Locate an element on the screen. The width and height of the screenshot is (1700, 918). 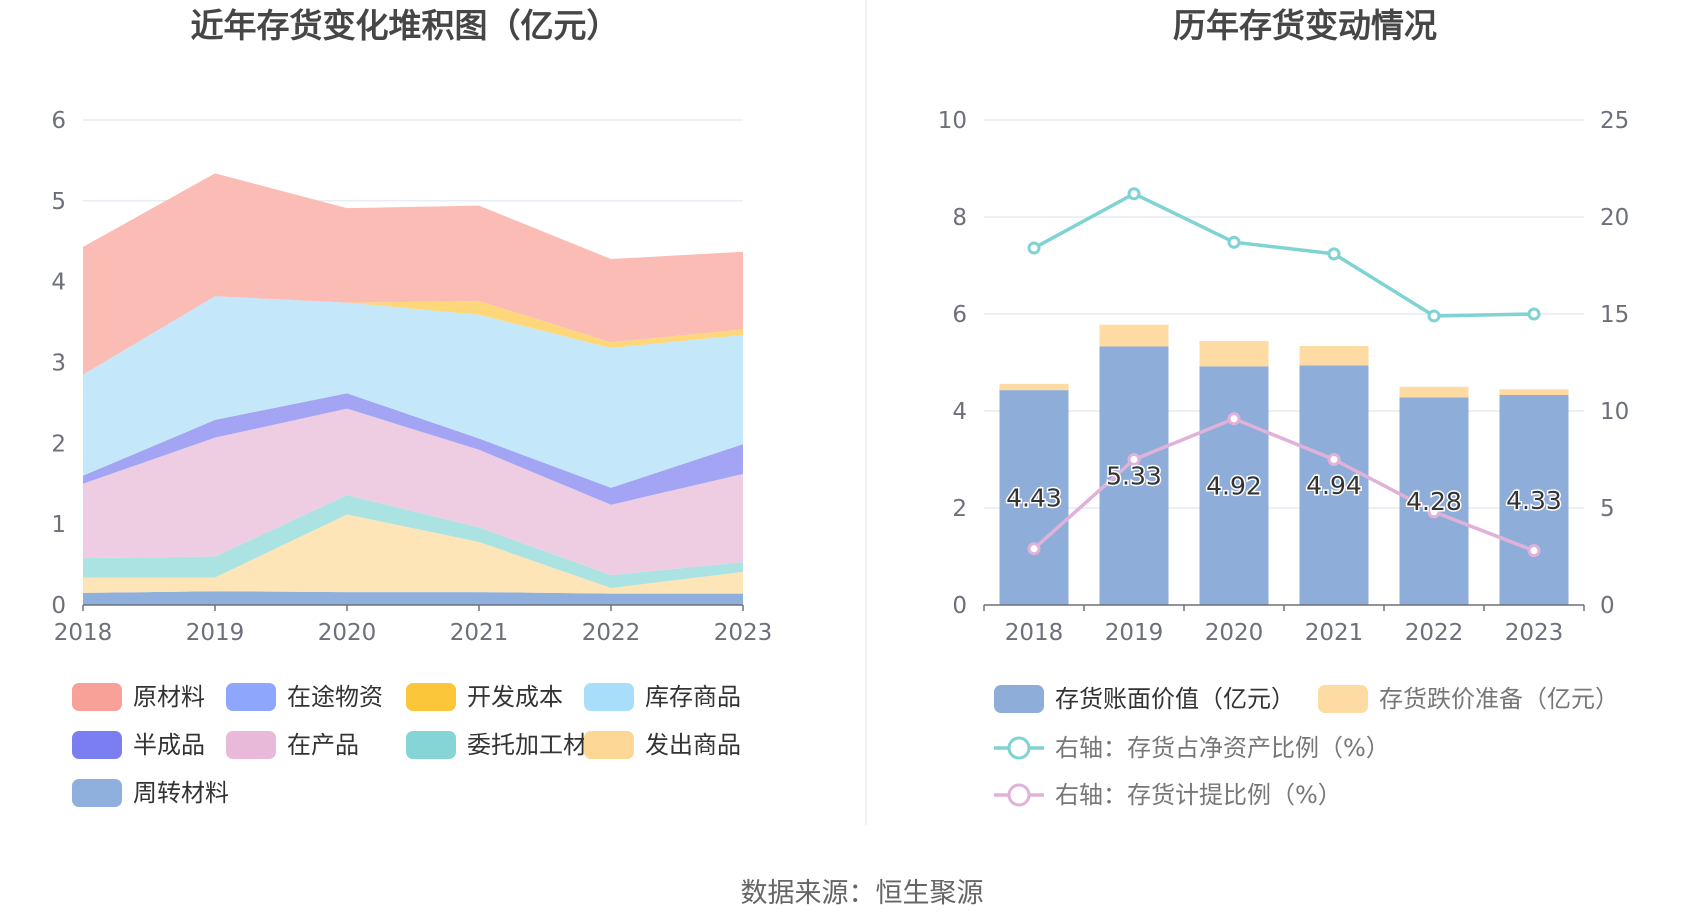
line-point-右轴：存货占净资产比例（%）-2020 is located at coordinates (1234, 242).